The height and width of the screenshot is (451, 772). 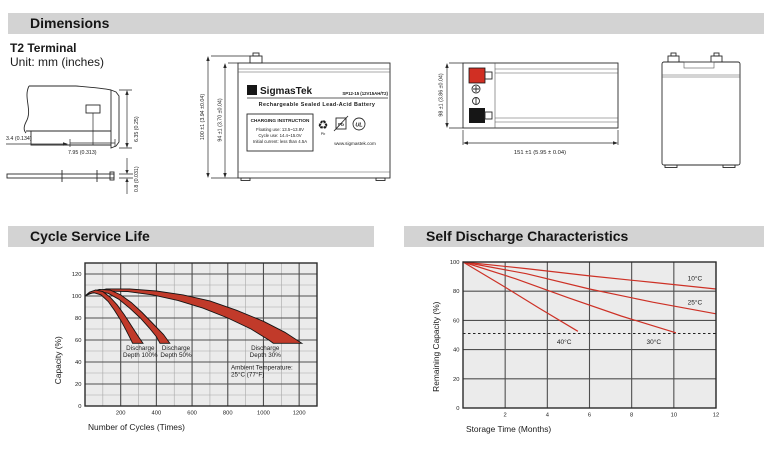 What do you see at coordinates (140, 355) in the screenshot?
I see `annotation: Depth 100%` at bounding box center [140, 355].